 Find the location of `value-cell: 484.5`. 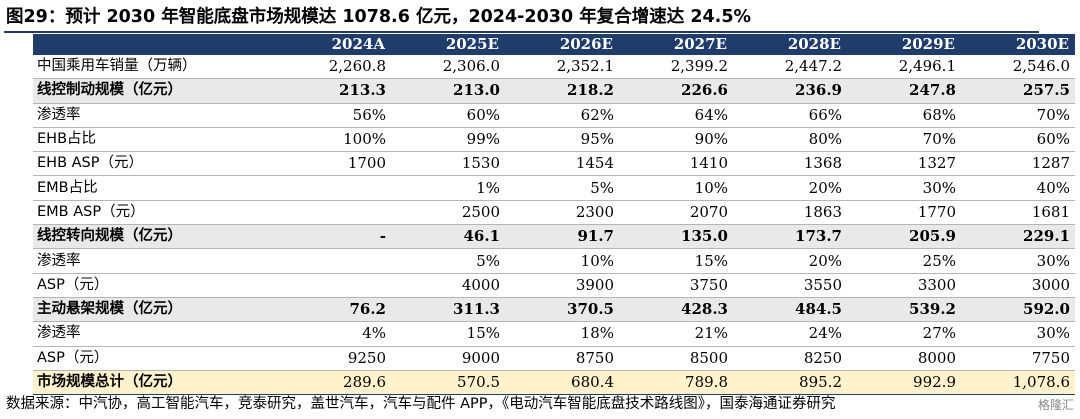

value-cell: 484.5 is located at coordinates (790, 310).